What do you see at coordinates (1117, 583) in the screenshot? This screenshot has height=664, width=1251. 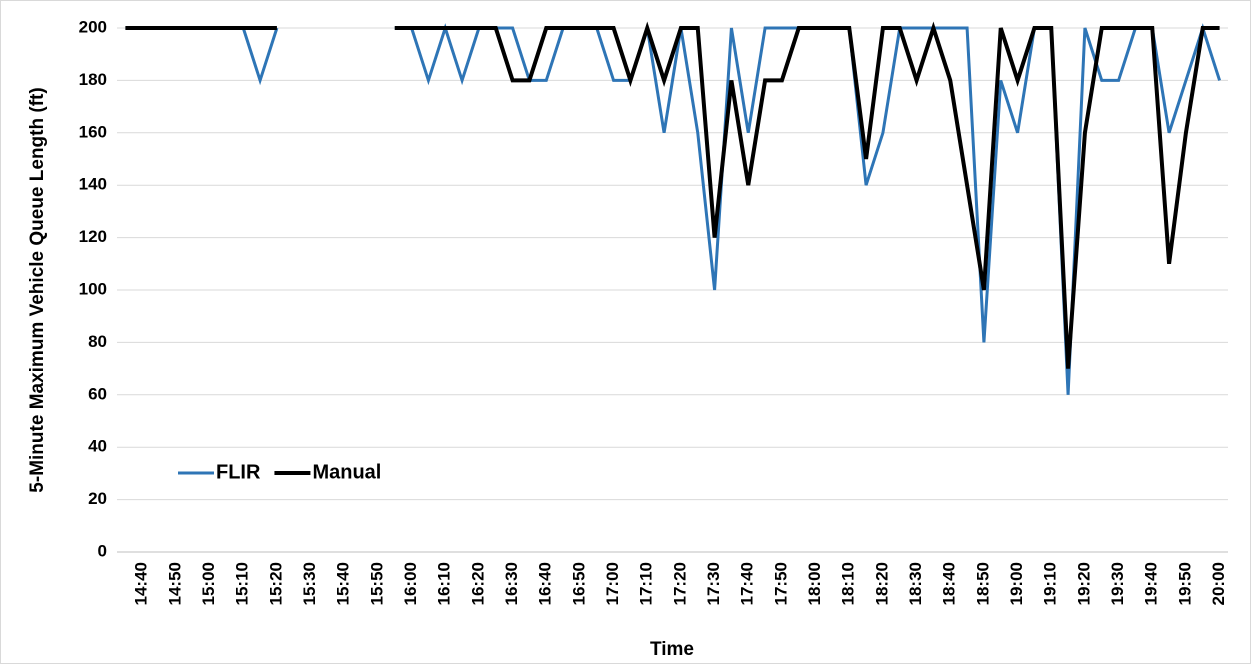 I see `x-tick-label: 19:30` at bounding box center [1117, 583].